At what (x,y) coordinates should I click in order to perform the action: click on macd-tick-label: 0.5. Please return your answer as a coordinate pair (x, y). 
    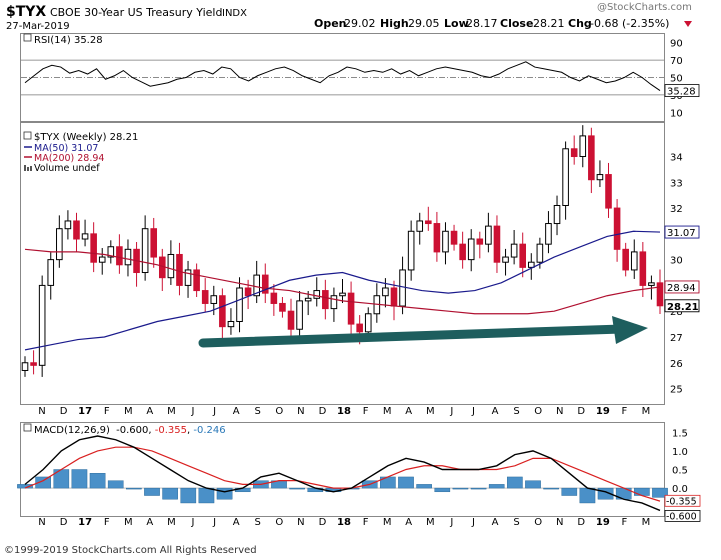
    Looking at the image, I should click on (680, 471).